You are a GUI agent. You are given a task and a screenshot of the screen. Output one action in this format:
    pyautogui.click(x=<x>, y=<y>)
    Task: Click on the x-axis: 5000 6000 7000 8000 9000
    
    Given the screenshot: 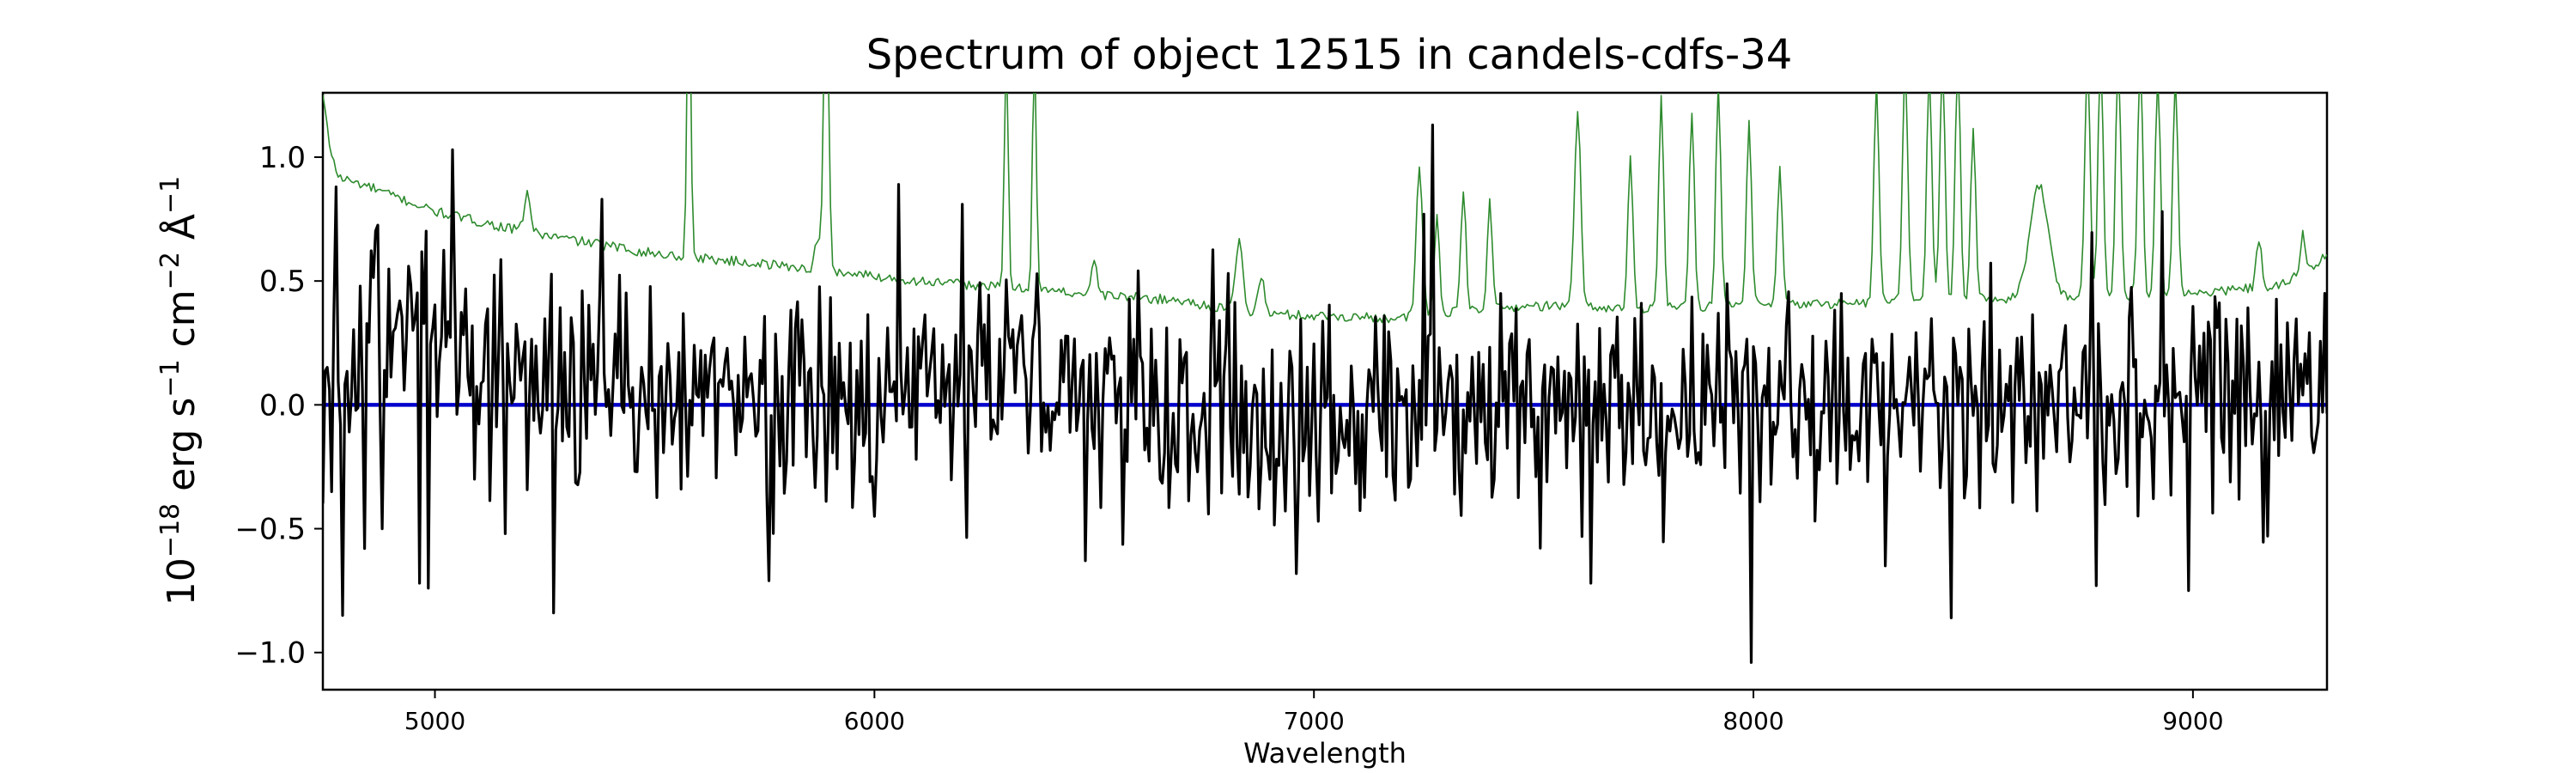 What is the action you would take?
    pyautogui.click(x=1314, y=712)
    